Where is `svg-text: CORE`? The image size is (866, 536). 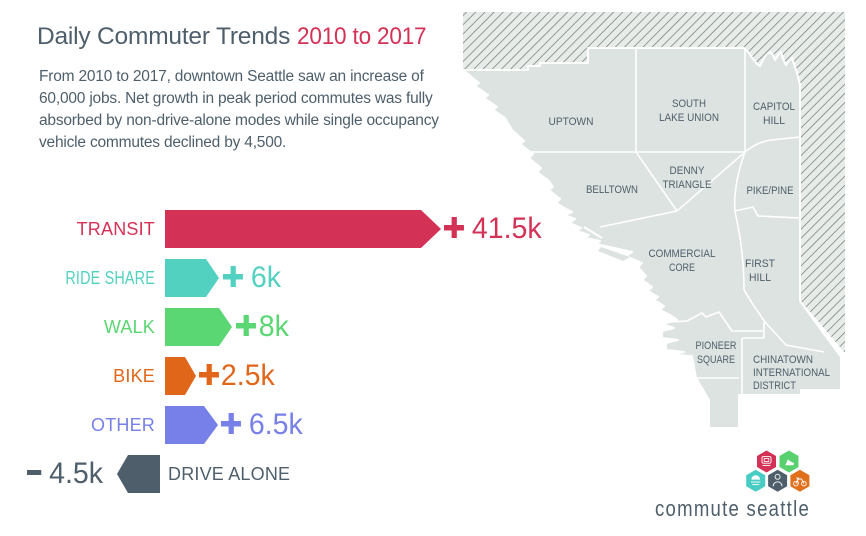
svg-text: CORE is located at coordinates (682, 268).